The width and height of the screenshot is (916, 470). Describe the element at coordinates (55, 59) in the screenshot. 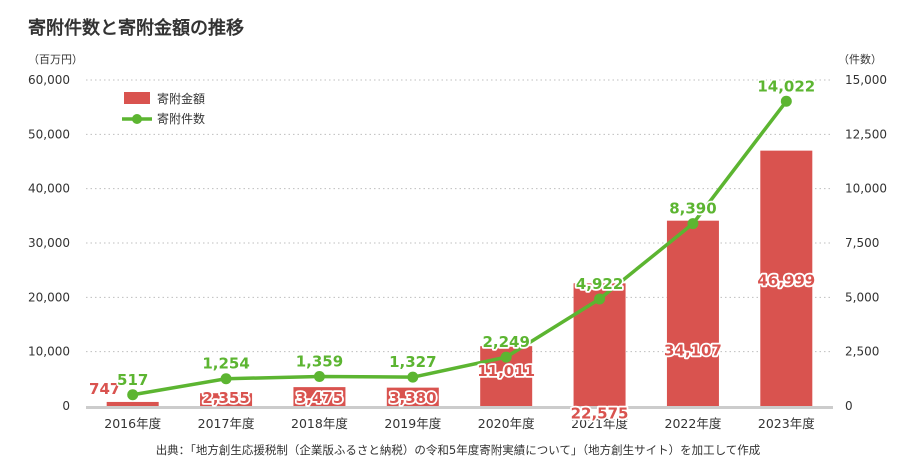

I see `left-axis-unit: （百万円）` at that location.